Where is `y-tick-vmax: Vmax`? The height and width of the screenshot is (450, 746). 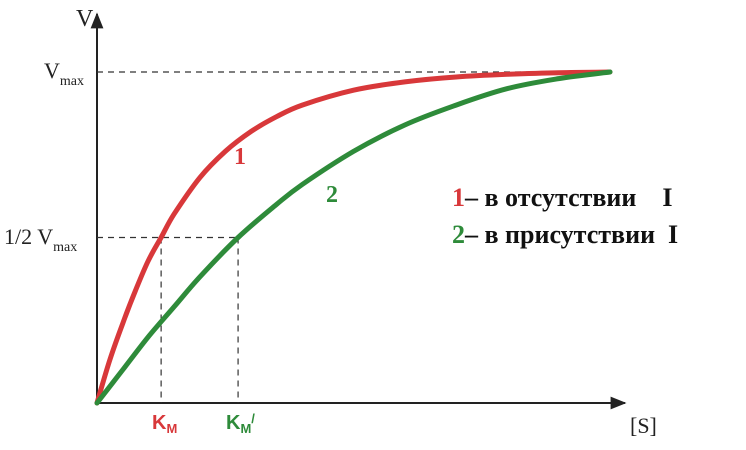 y-tick-vmax: Vmax is located at coordinates (64, 73).